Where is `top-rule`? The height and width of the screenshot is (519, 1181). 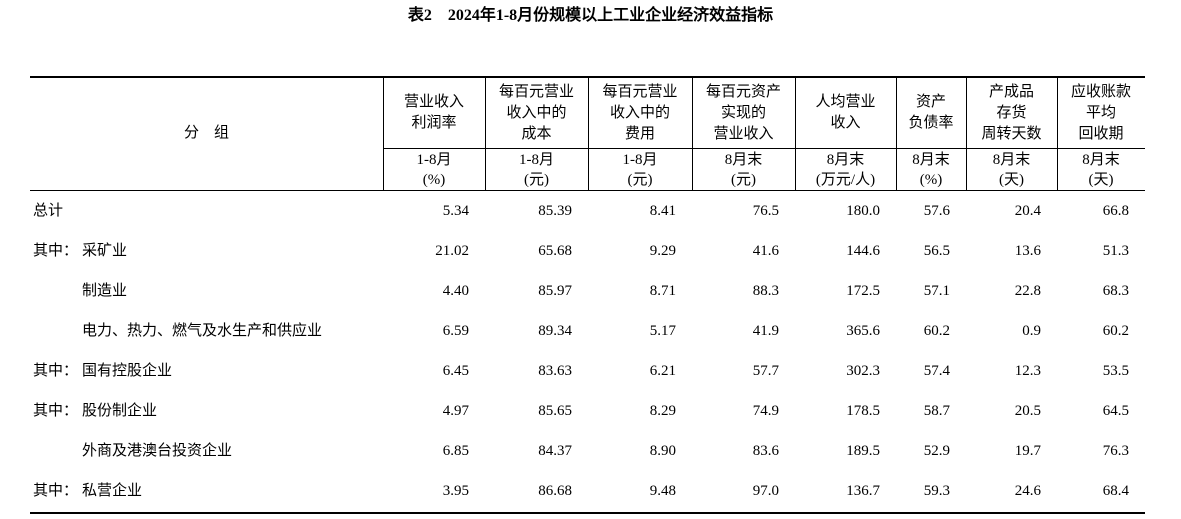
top-rule is located at coordinates (587, 77).